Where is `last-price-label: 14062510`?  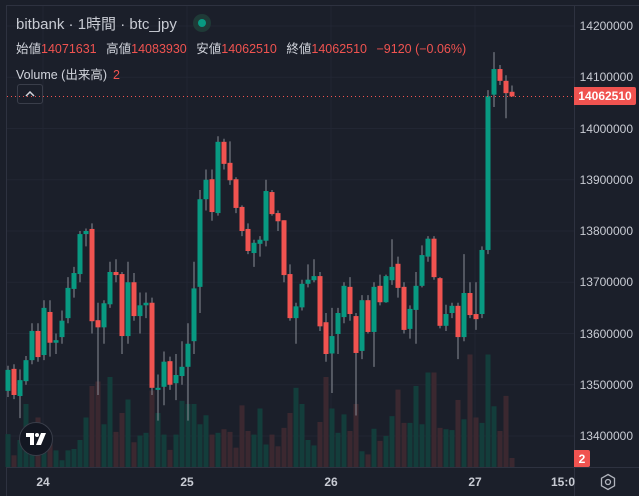
last-price-label: 14062510 is located at coordinates (605, 96).